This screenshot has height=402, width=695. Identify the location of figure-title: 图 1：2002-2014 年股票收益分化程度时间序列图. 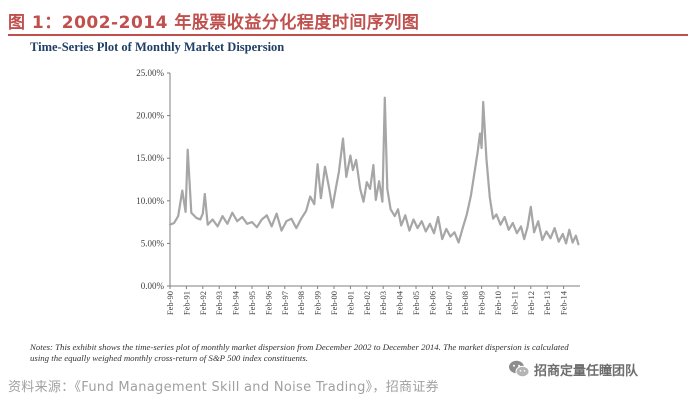
(214, 23).